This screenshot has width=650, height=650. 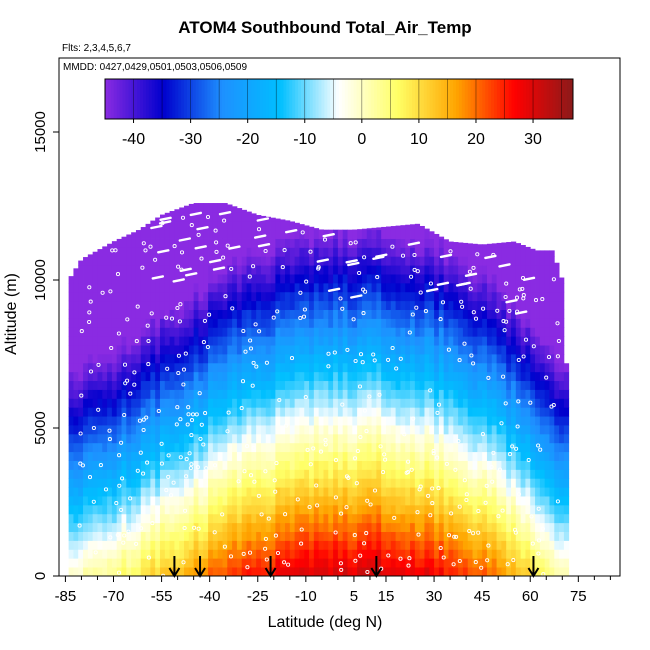 What do you see at coordinates (351, 261) in the screenshot?
I see `flight-segment-dash` at bounding box center [351, 261].